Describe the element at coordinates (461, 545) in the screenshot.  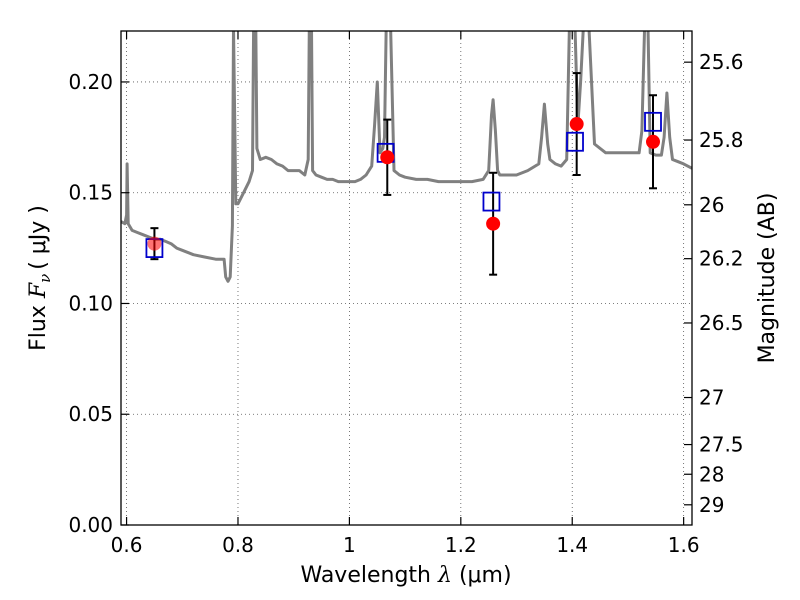
I see `x-tick-label: 1.2` at that location.